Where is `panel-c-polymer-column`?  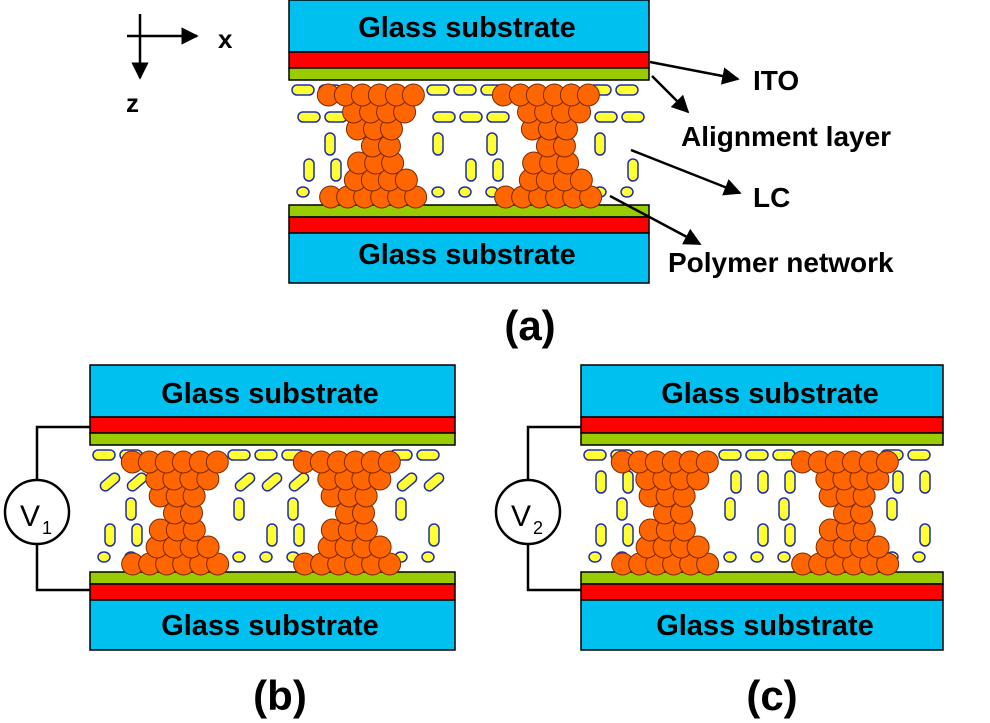
panel-c-polymer-column is located at coordinates (665, 513).